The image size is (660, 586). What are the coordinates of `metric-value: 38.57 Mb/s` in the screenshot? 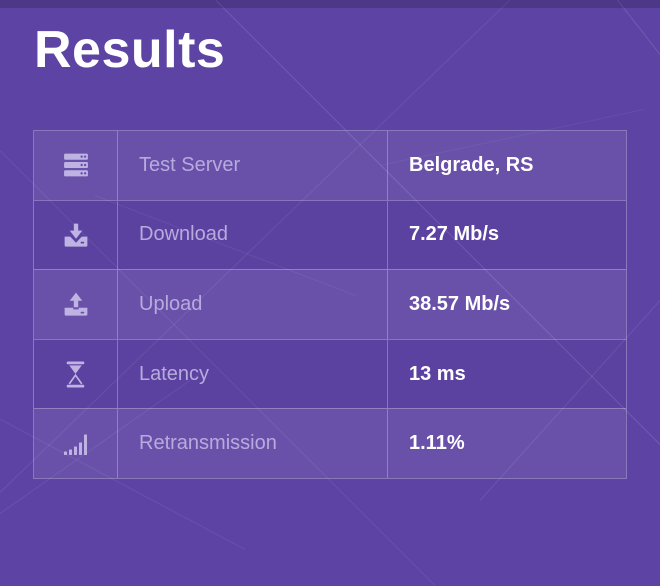 It's located at (506, 304).